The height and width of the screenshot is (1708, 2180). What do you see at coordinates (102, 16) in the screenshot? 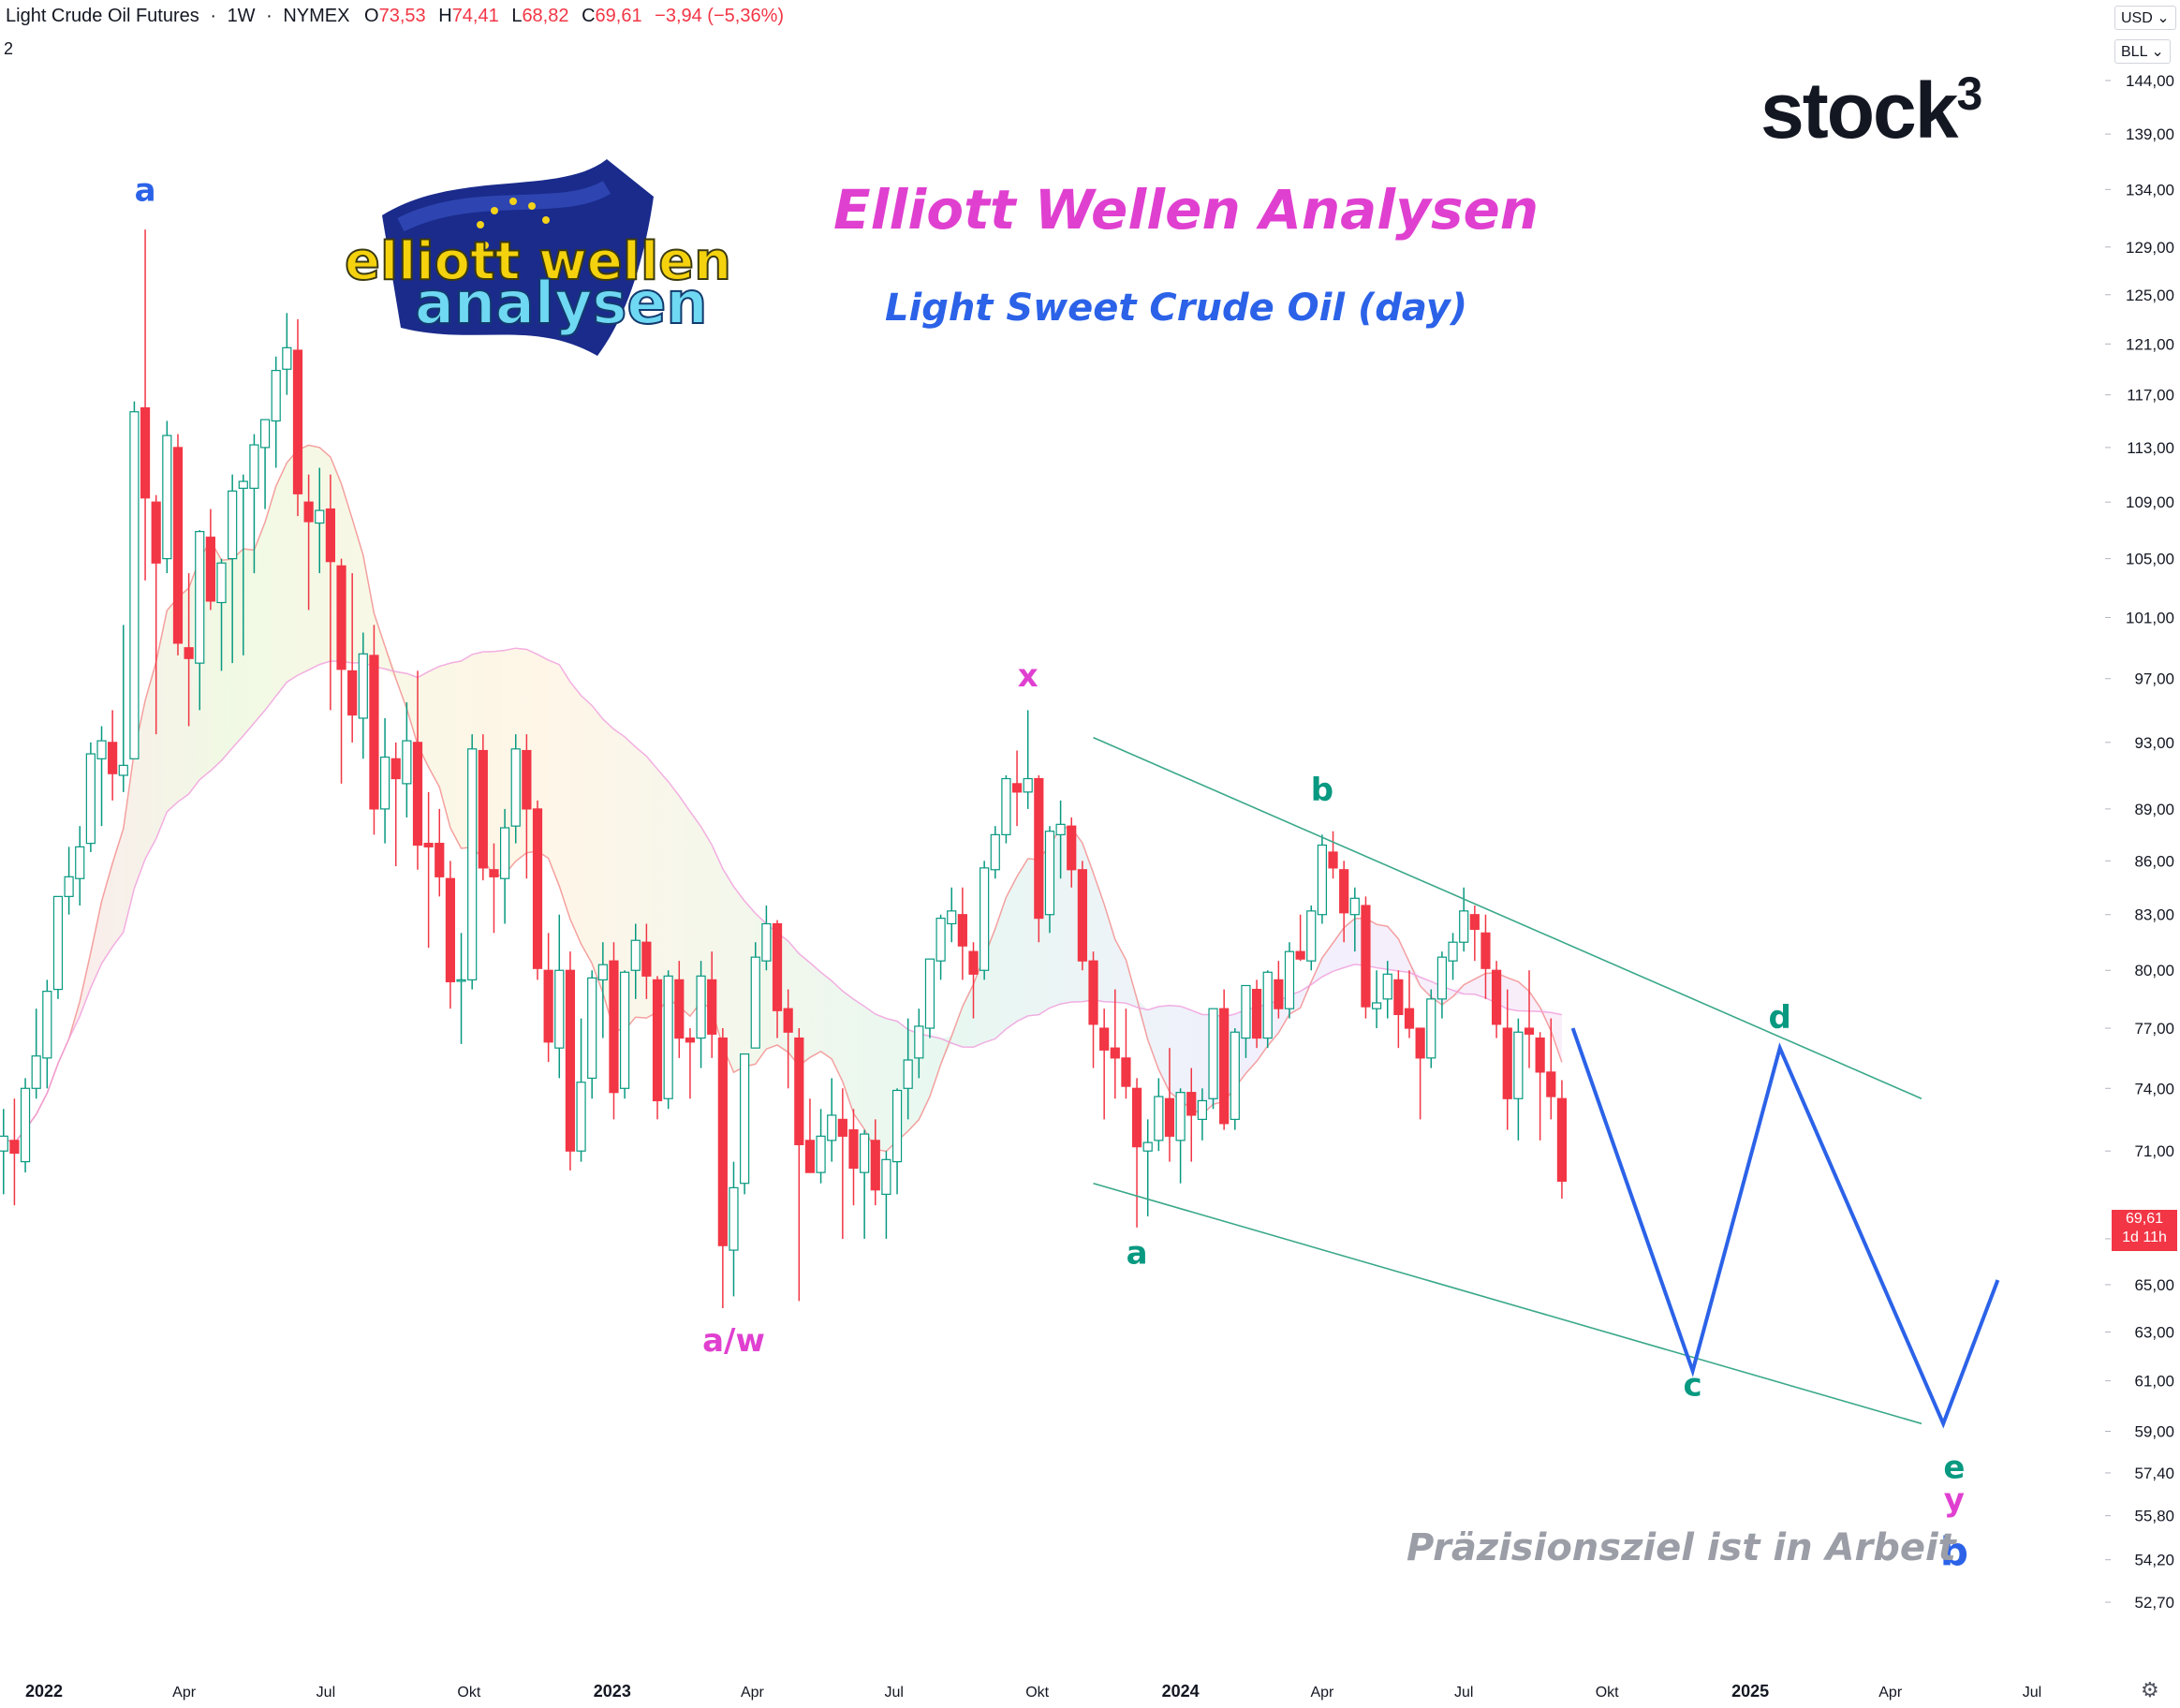
I see `symbol-name: Light Crude Oil Futures` at bounding box center [102, 16].